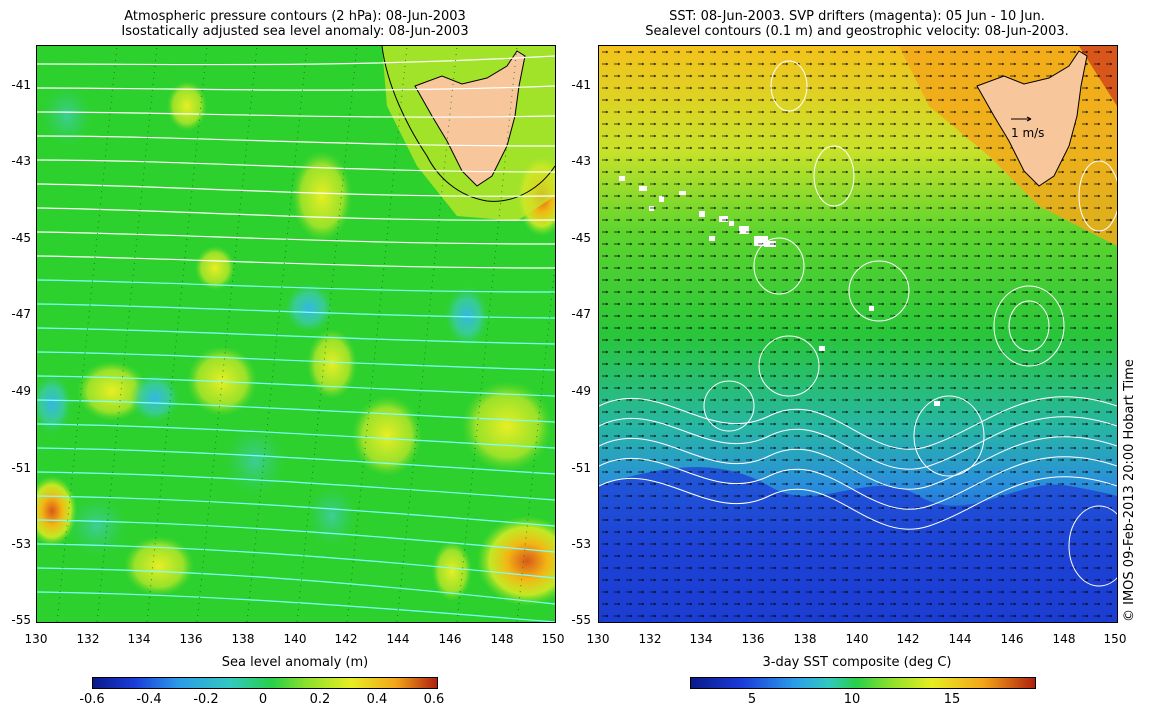 The width and height of the screenshot is (1150, 710). Describe the element at coordinates (863, 683) in the screenshot. I see `right-colorbar` at that location.